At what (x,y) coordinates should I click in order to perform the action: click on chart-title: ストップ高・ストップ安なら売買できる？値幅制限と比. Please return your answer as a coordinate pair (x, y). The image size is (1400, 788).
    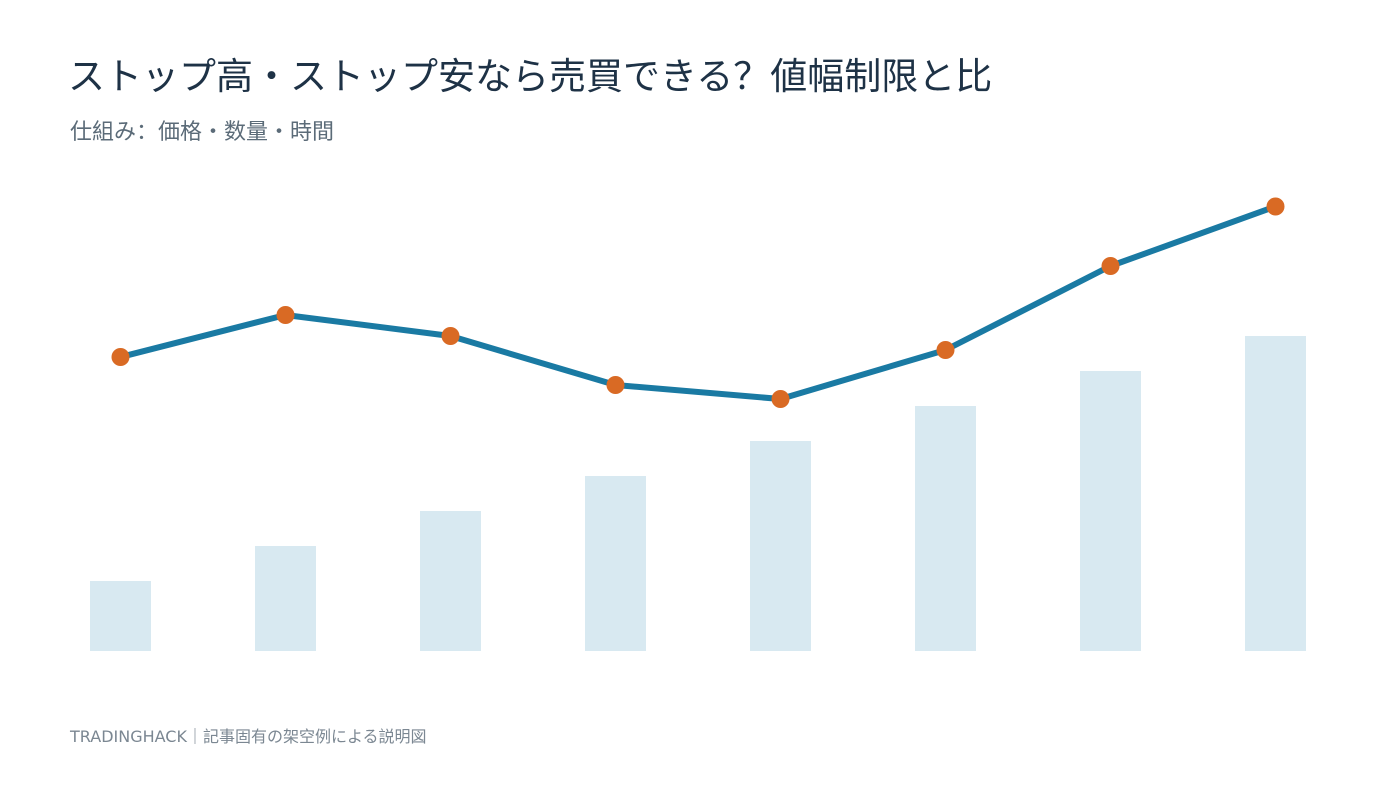
    Looking at the image, I should click on (530, 76).